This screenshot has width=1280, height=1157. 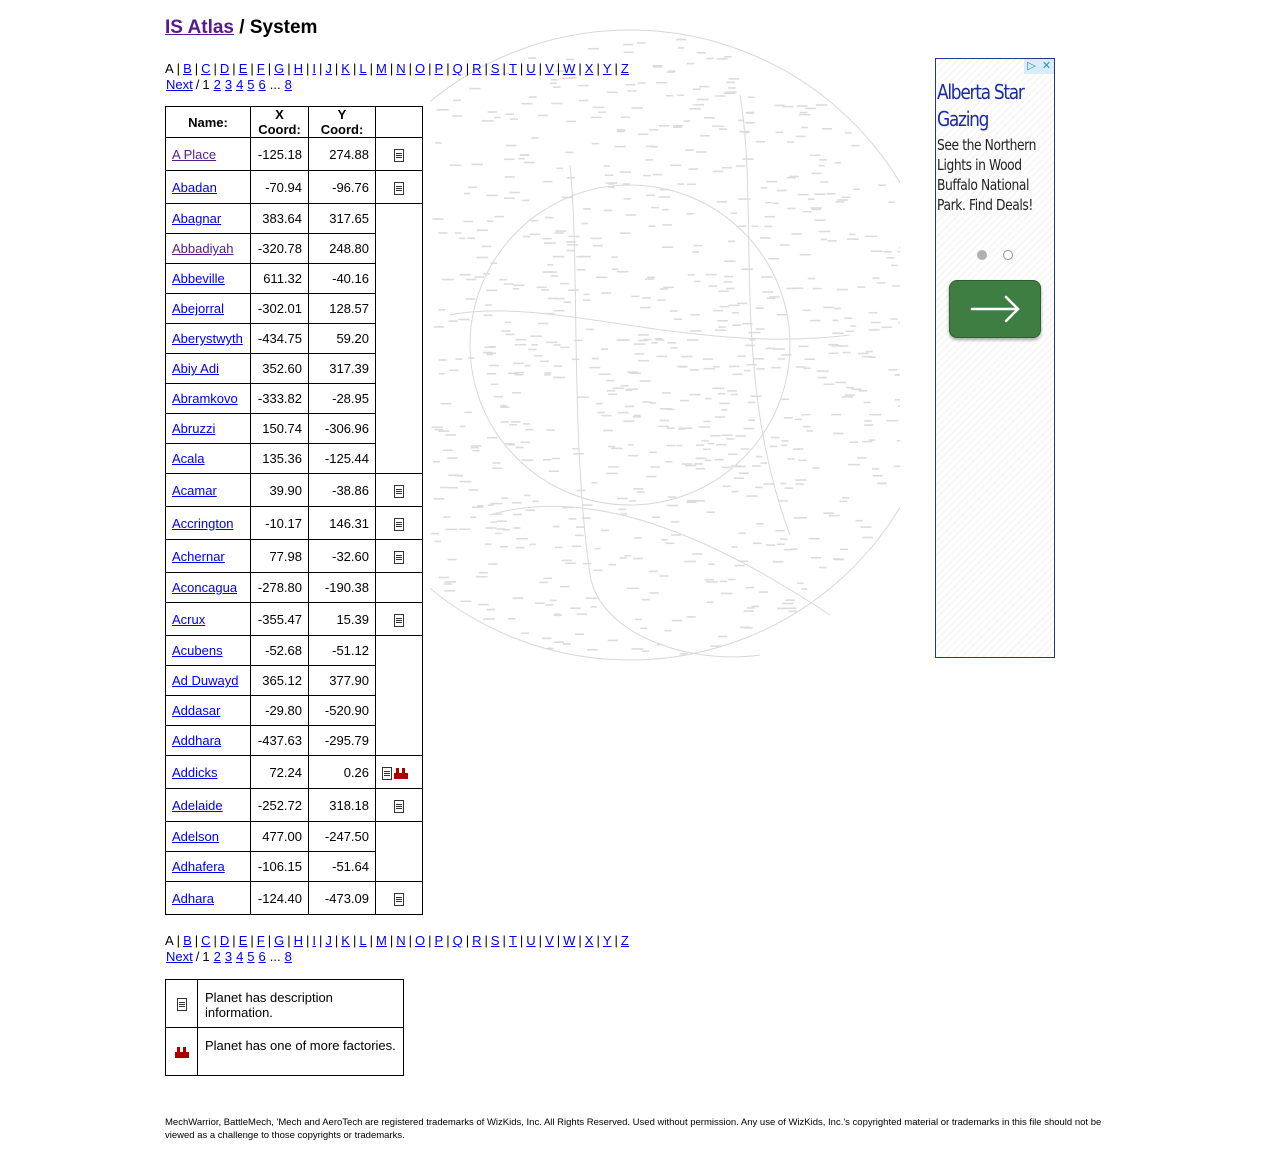 I want to click on ad-arrow-button, so click(x=995, y=309).